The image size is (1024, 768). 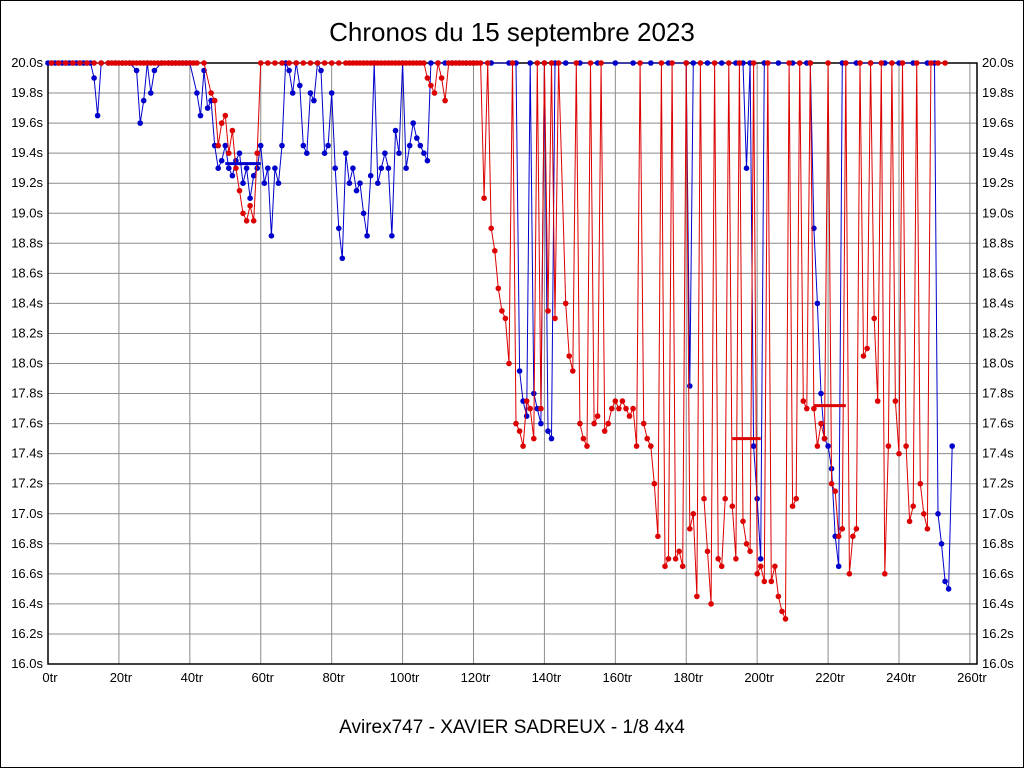 What do you see at coordinates (998, 393) in the screenshot?
I see `y-tick-label-right: 17.8s` at bounding box center [998, 393].